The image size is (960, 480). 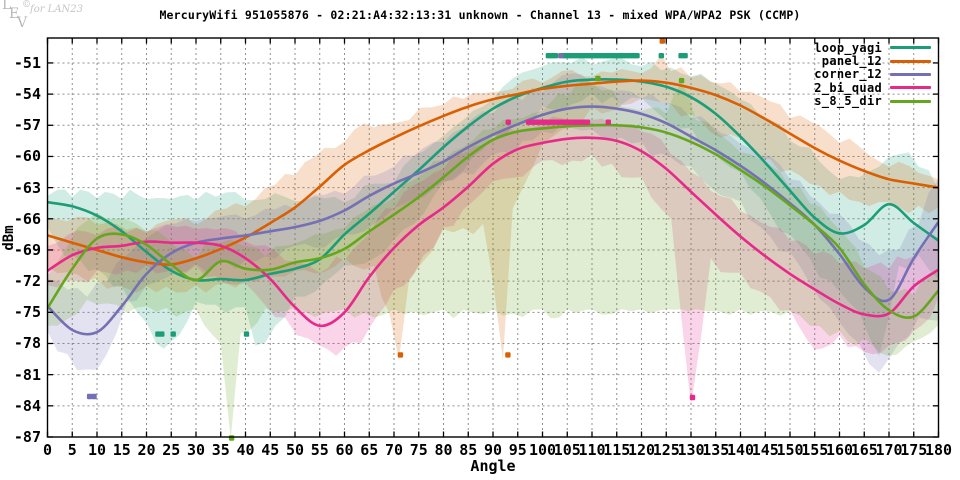 What do you see at coordinates (27, 437) in the screenshot?
I see `y-tick-label: -87` at bounding box center [27, 437].